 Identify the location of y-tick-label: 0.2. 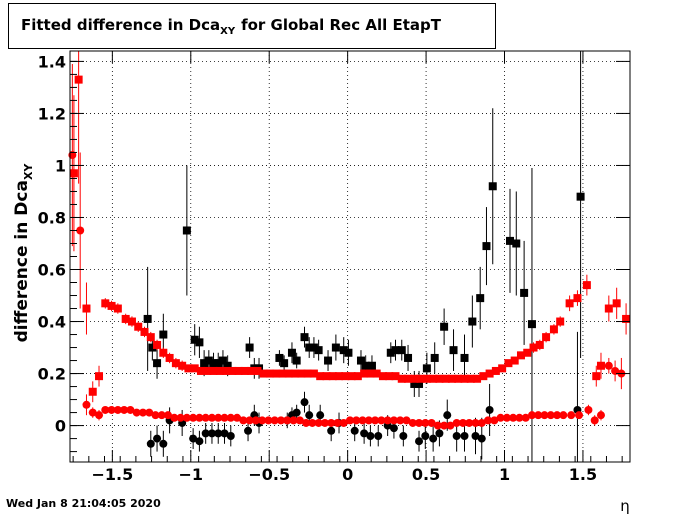
(52, 374).